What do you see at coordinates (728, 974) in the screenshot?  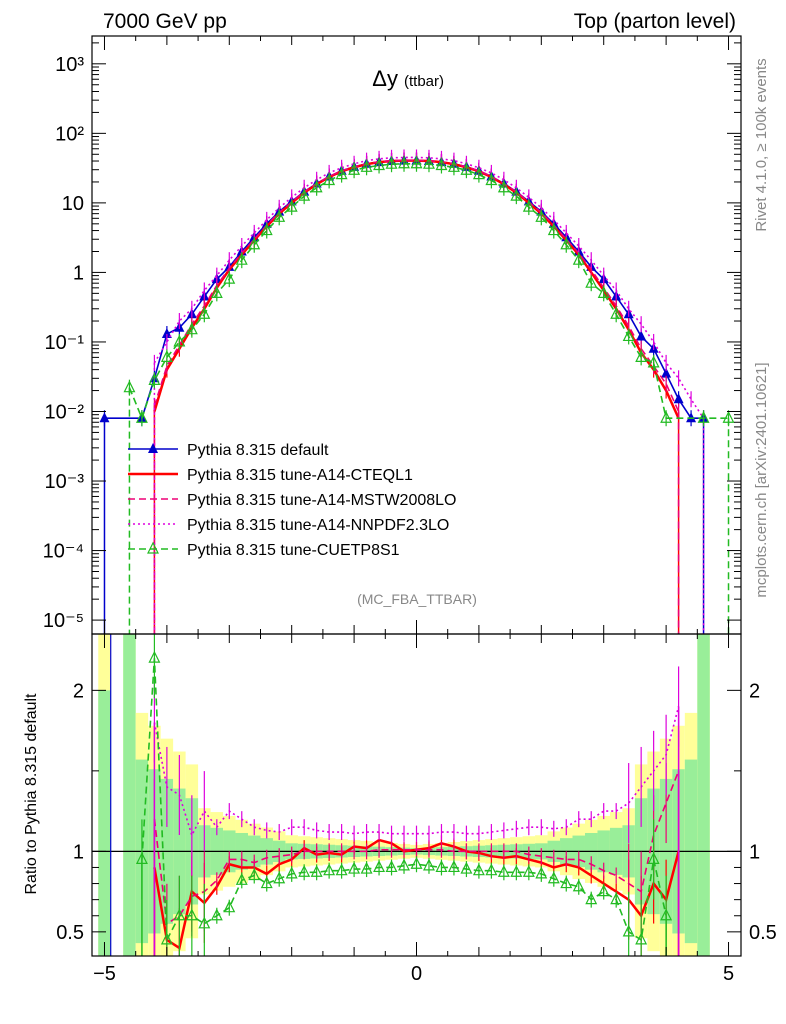 I see `x-tick-label: 5` at bounding box center [728, 974].